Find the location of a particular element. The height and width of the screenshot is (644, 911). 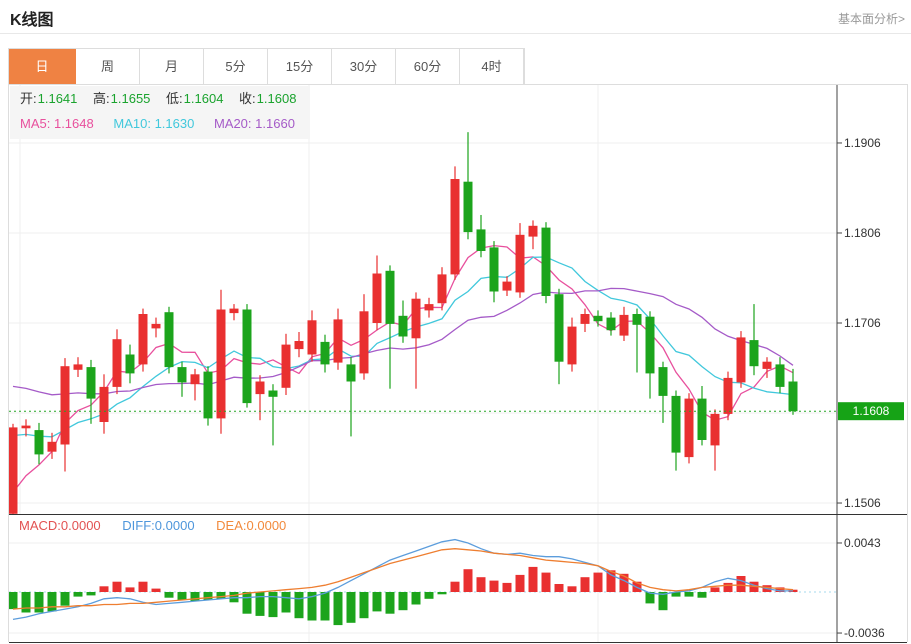

price-tick-label: 1.1806 is located at coordinates (862, 233).